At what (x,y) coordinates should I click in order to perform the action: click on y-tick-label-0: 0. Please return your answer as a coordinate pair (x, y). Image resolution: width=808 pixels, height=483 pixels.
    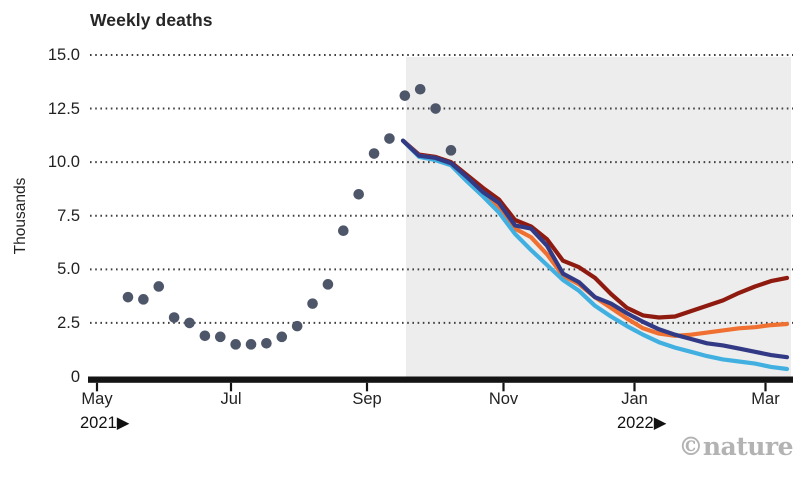
    Looking at the image, I should click on (75, 376).